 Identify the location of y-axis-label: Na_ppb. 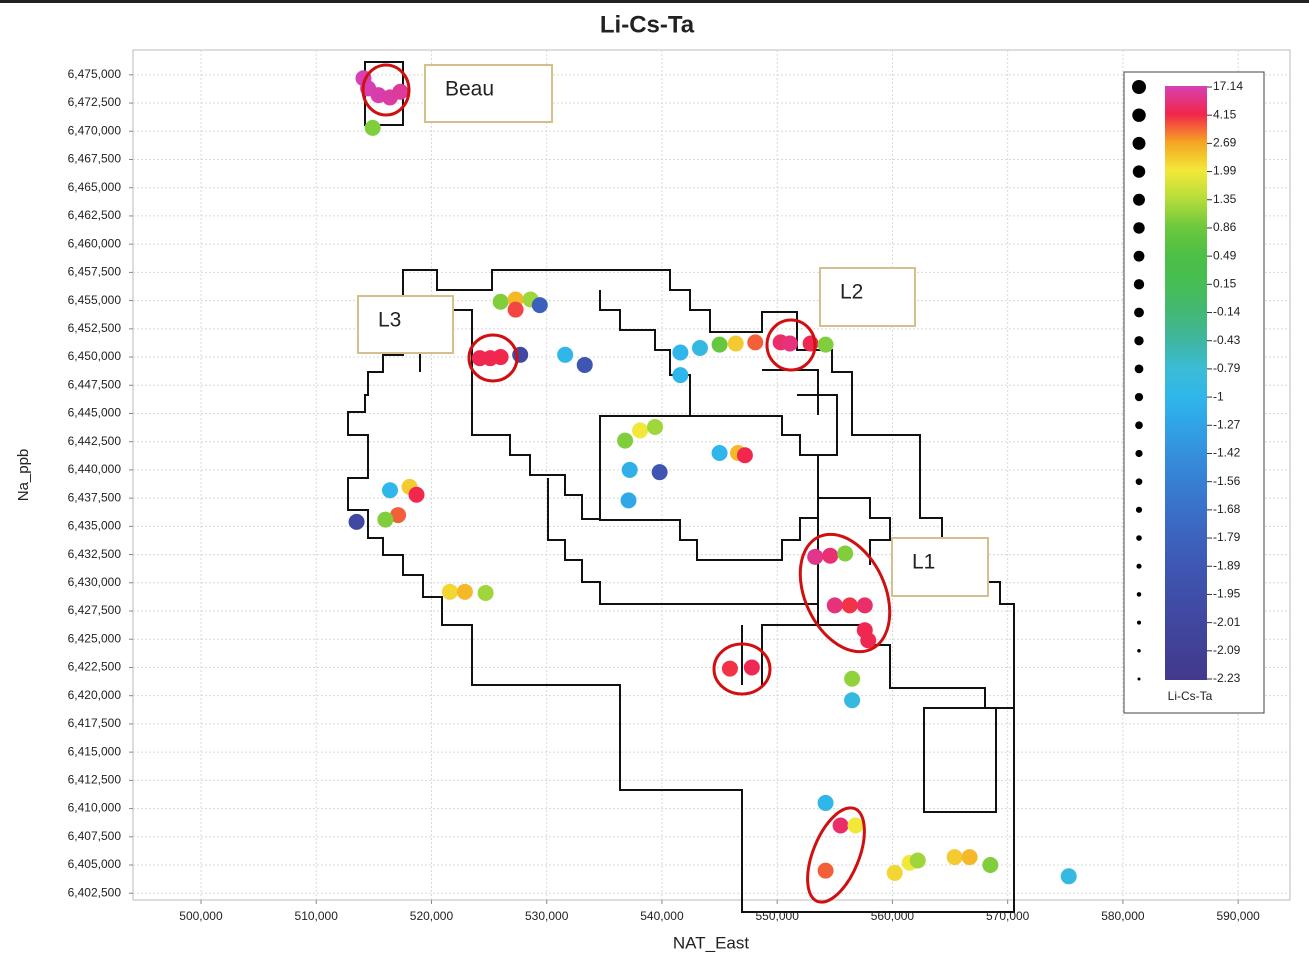
(23, 475).